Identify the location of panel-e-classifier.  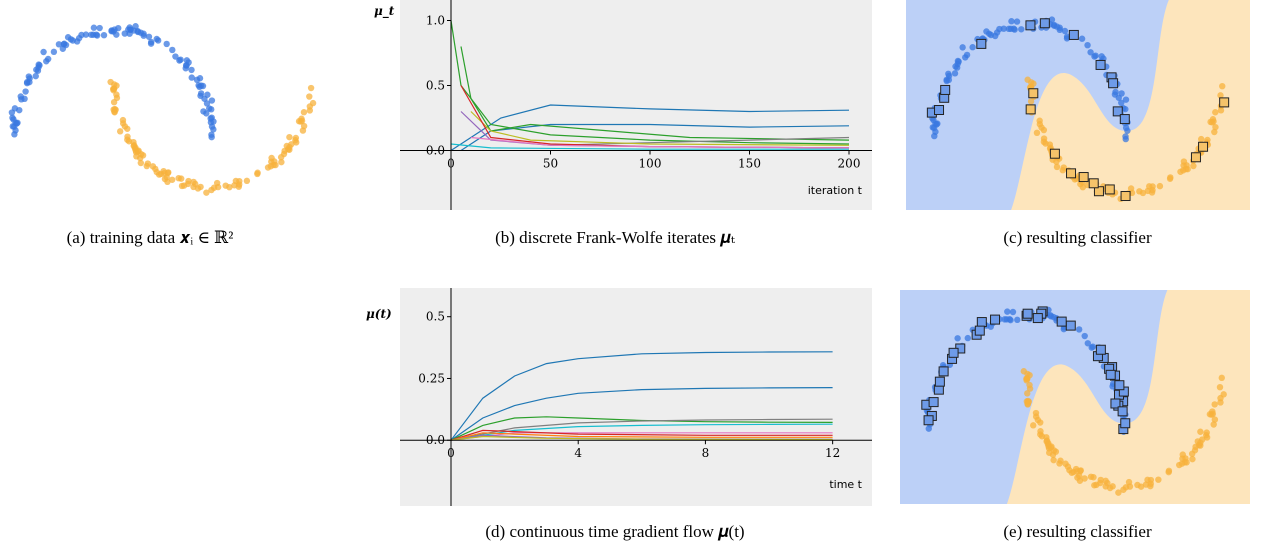
(1075, 397).